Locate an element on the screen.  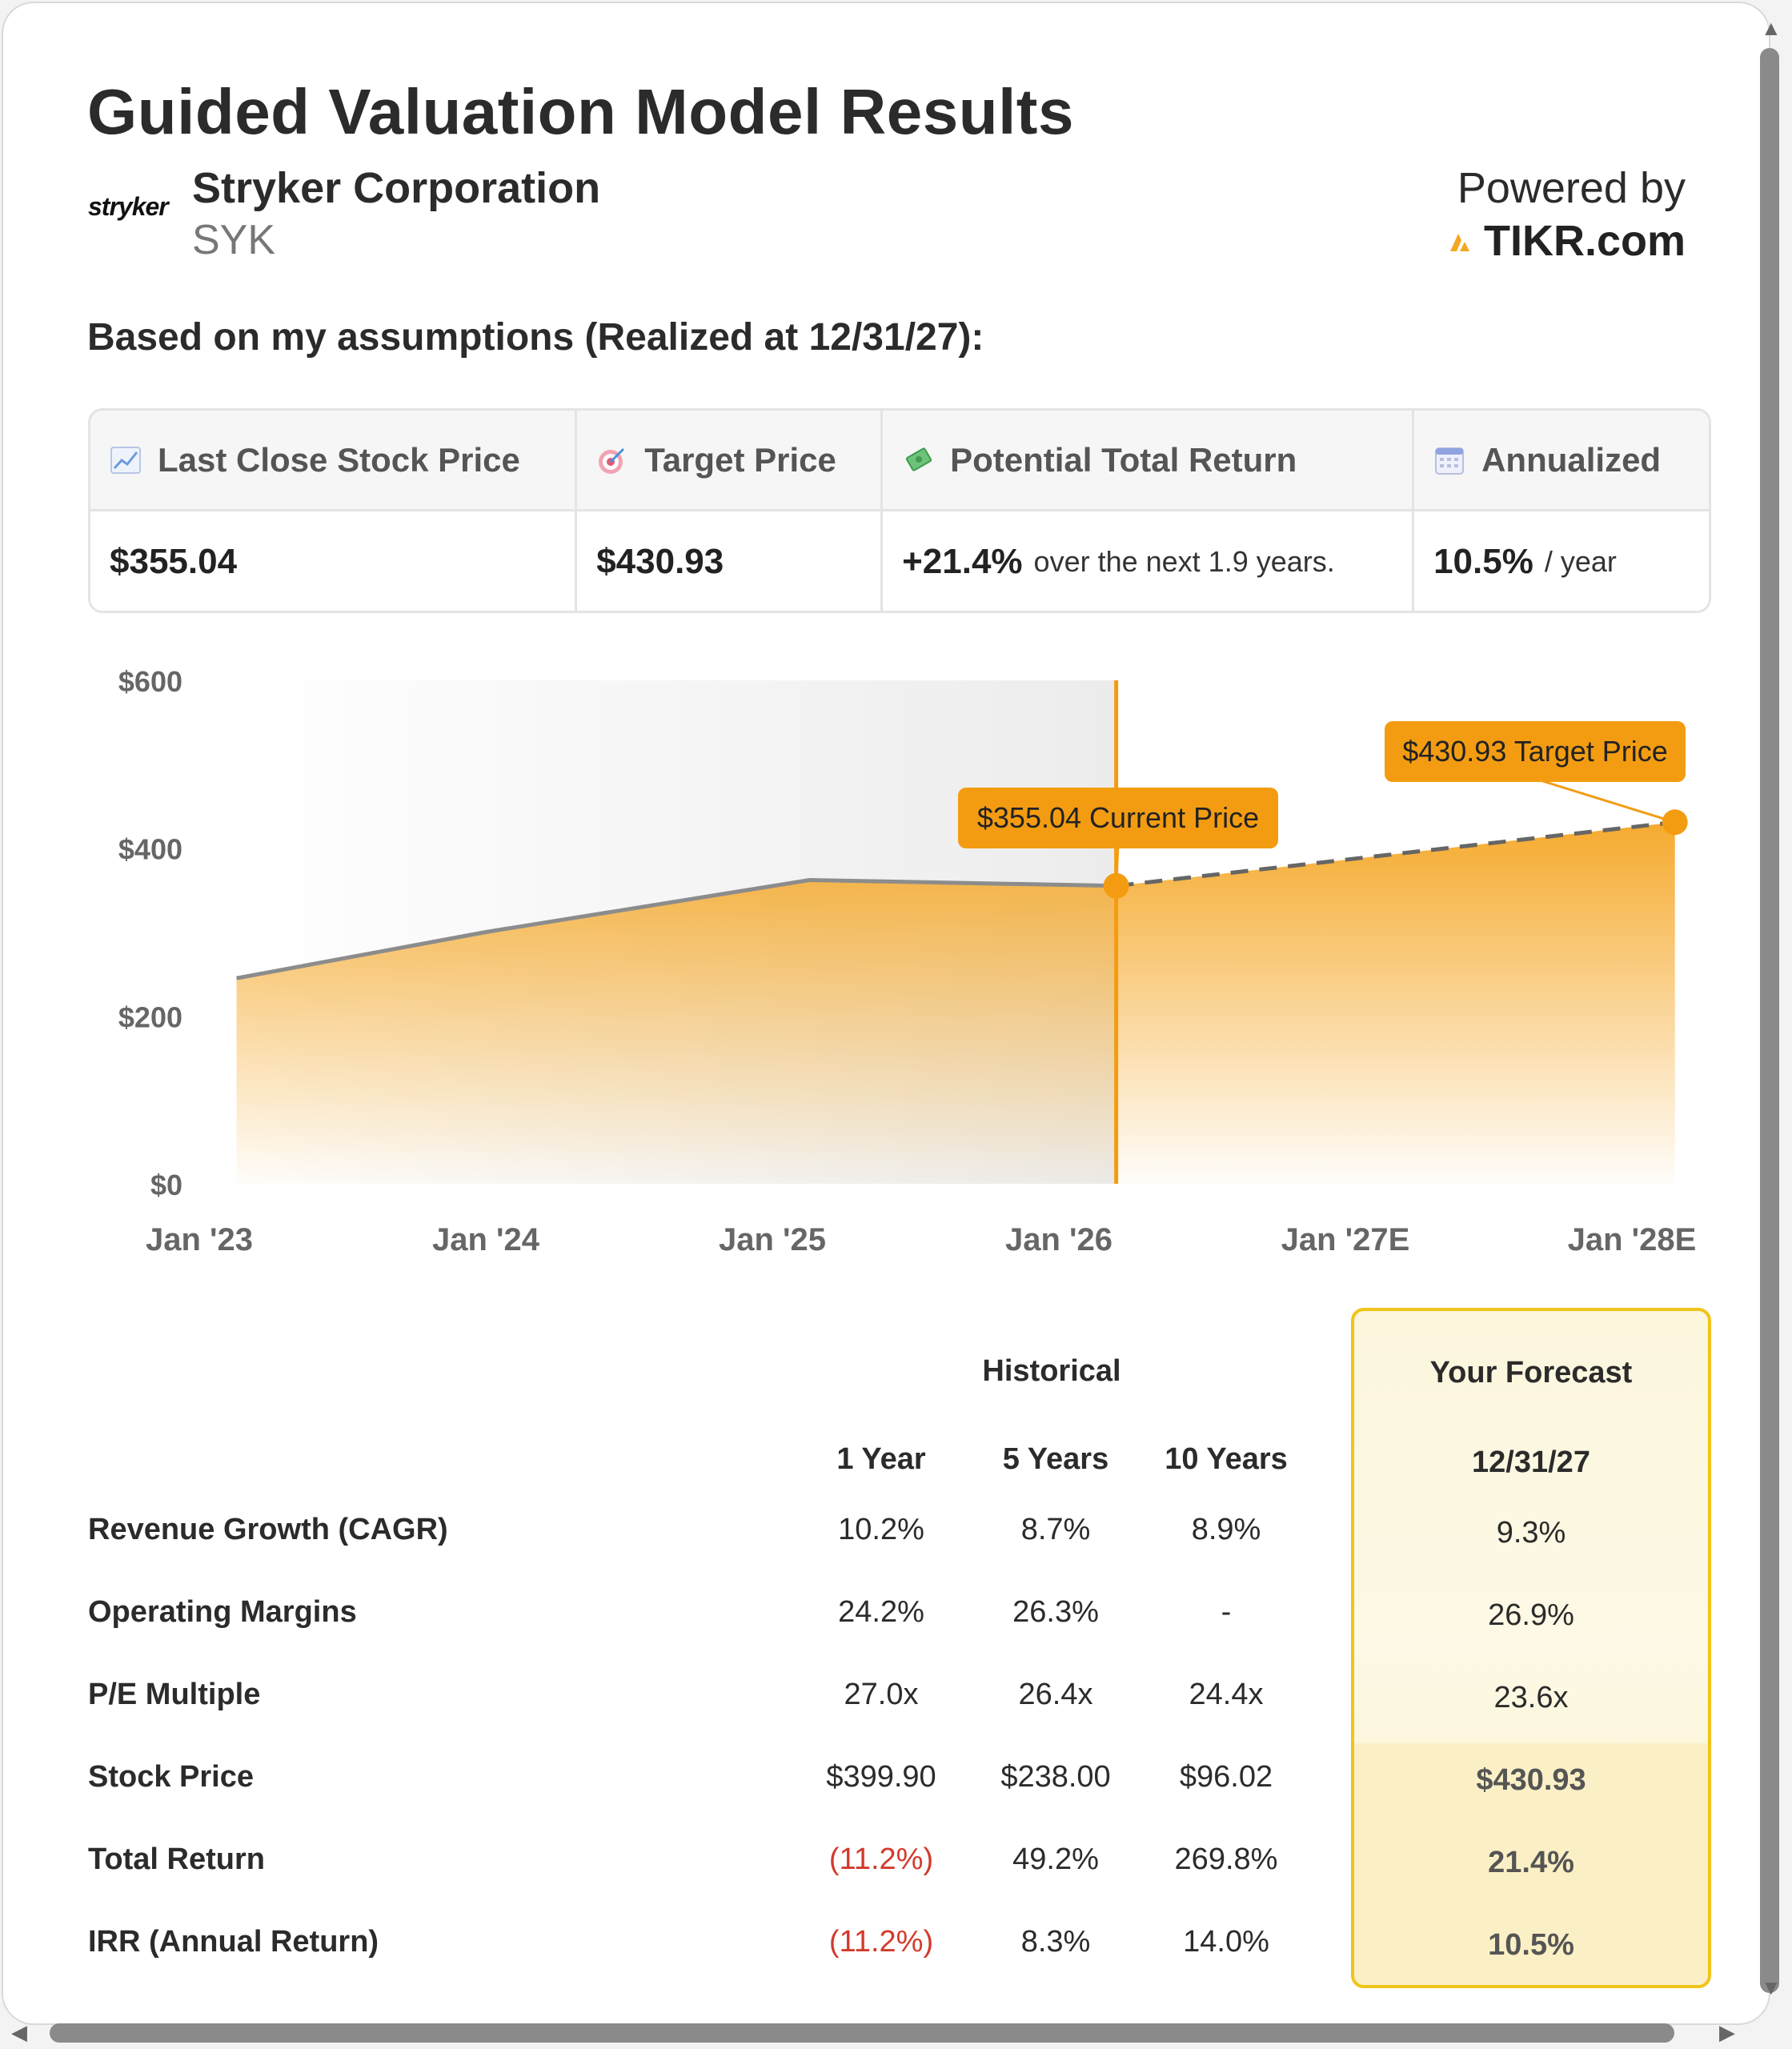
money-with-wings-icon is located at coordinates (919, 459).